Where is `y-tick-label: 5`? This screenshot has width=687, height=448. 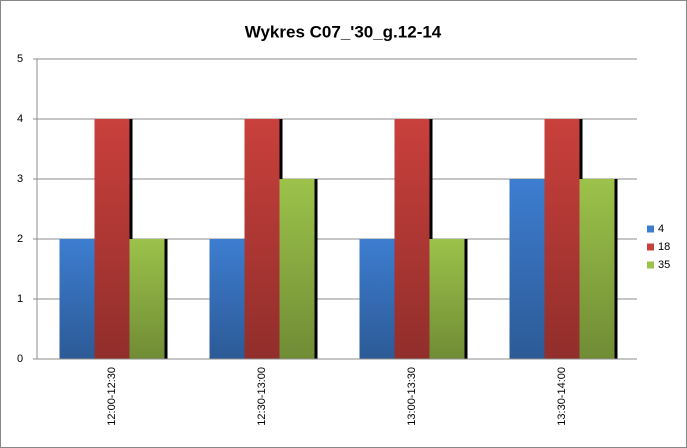 y-tick-label: 5 is located at coordinates (20, 59).